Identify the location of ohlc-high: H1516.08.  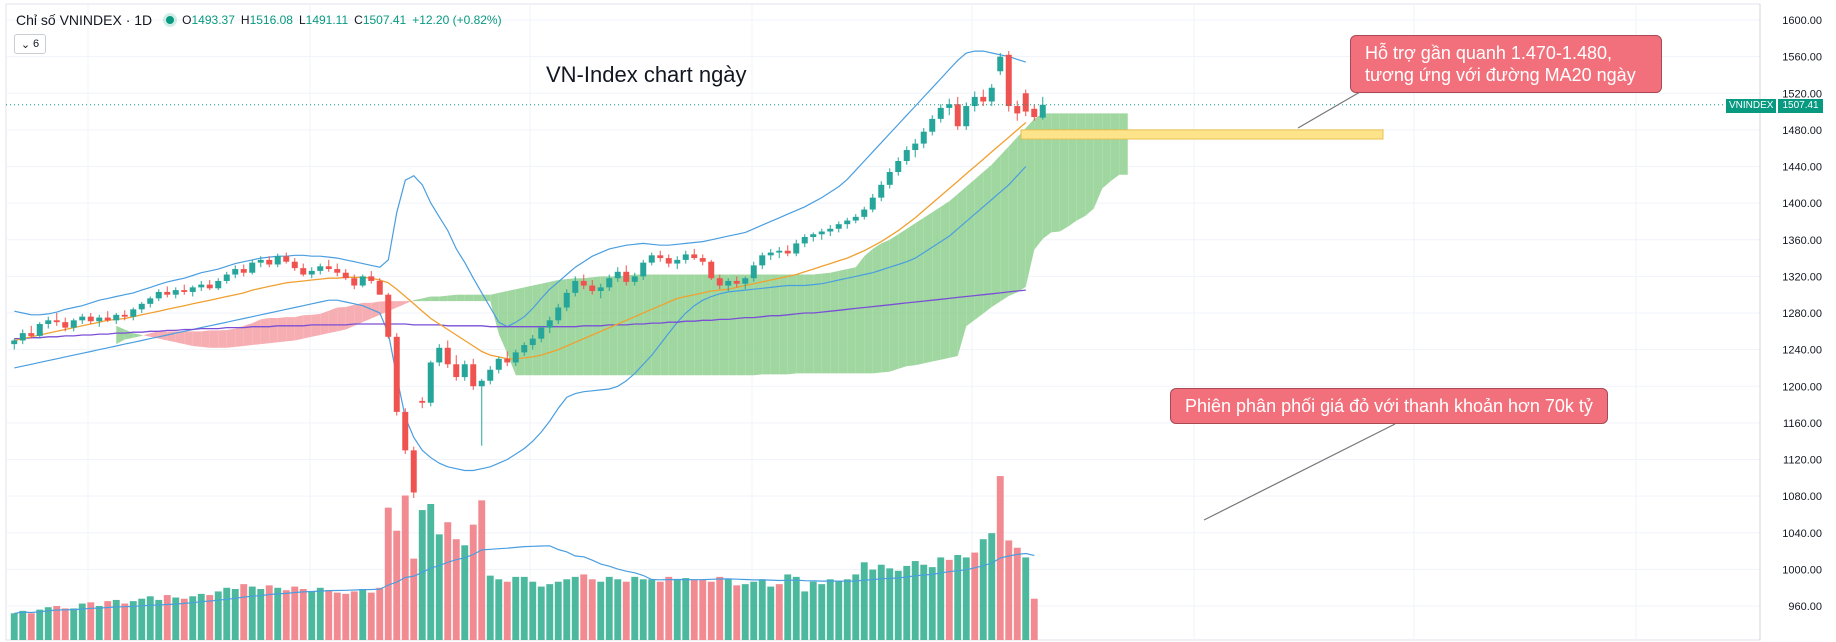
(266, 20).